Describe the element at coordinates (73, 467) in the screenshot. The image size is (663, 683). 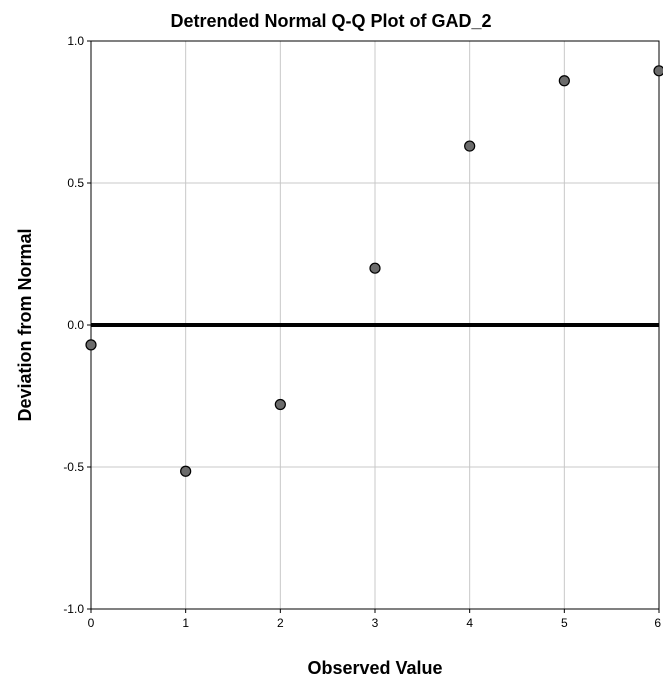
I see `y-tick-label: -0.5` at that location.